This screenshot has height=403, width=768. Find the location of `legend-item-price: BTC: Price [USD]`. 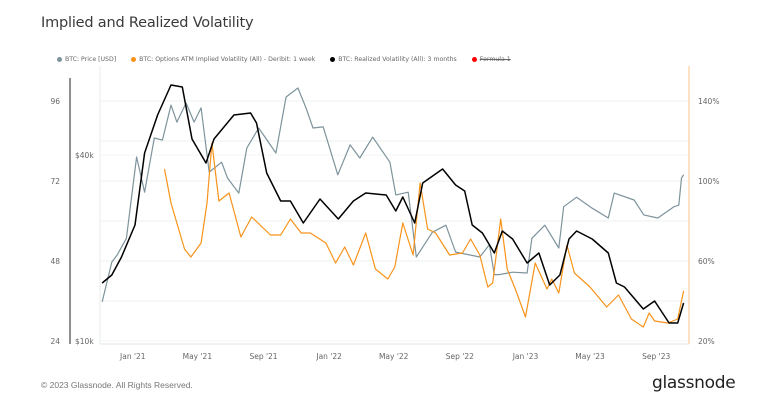

legend-item-price: BTC: Price [USD] is located at coordinates (86, 59).